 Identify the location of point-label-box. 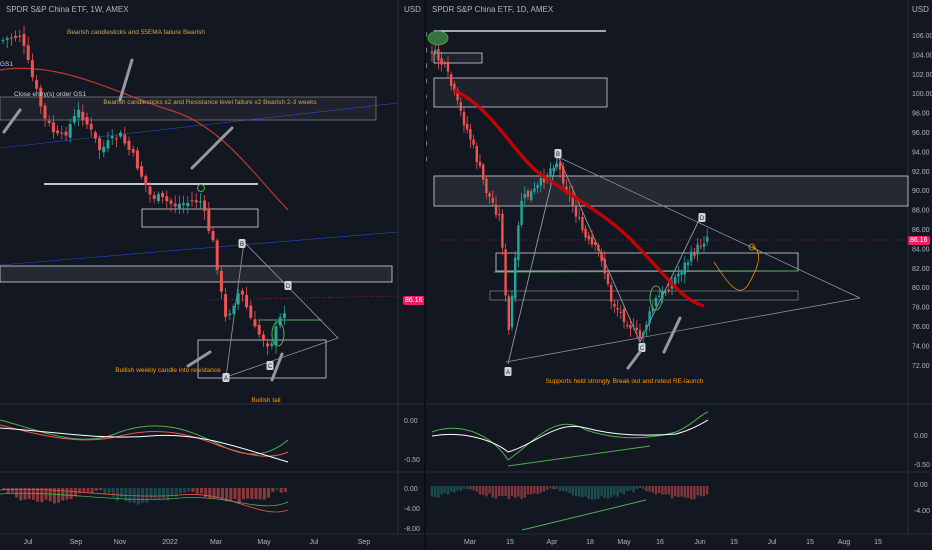
(702, 217).